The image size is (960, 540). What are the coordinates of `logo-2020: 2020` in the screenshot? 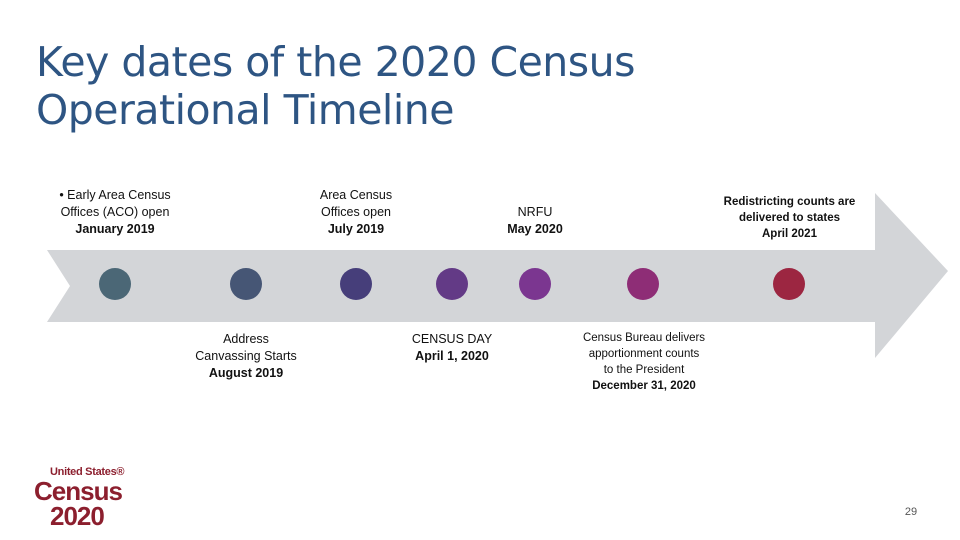 It's located at (77, 516).